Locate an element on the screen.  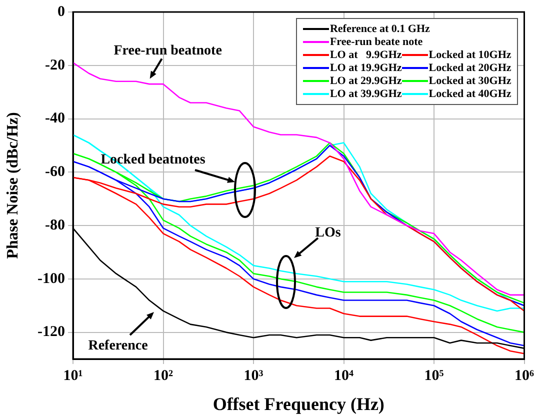
x-tick-label: 10³ is located at coordinates (254, 376).